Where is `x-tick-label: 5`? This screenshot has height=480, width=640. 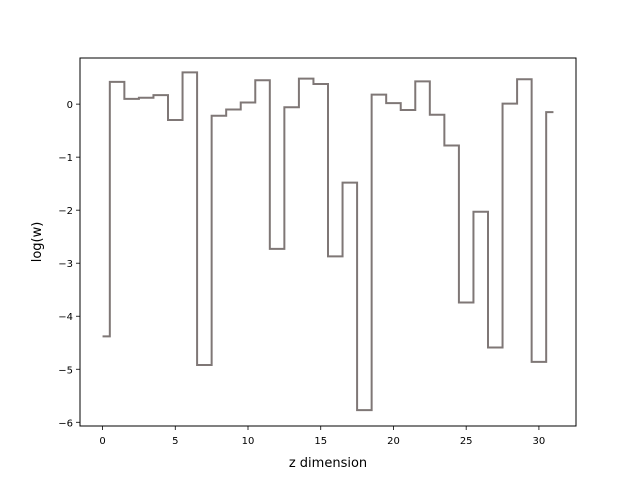 x-tick-label: 5 is located at coordinates (175, 441).